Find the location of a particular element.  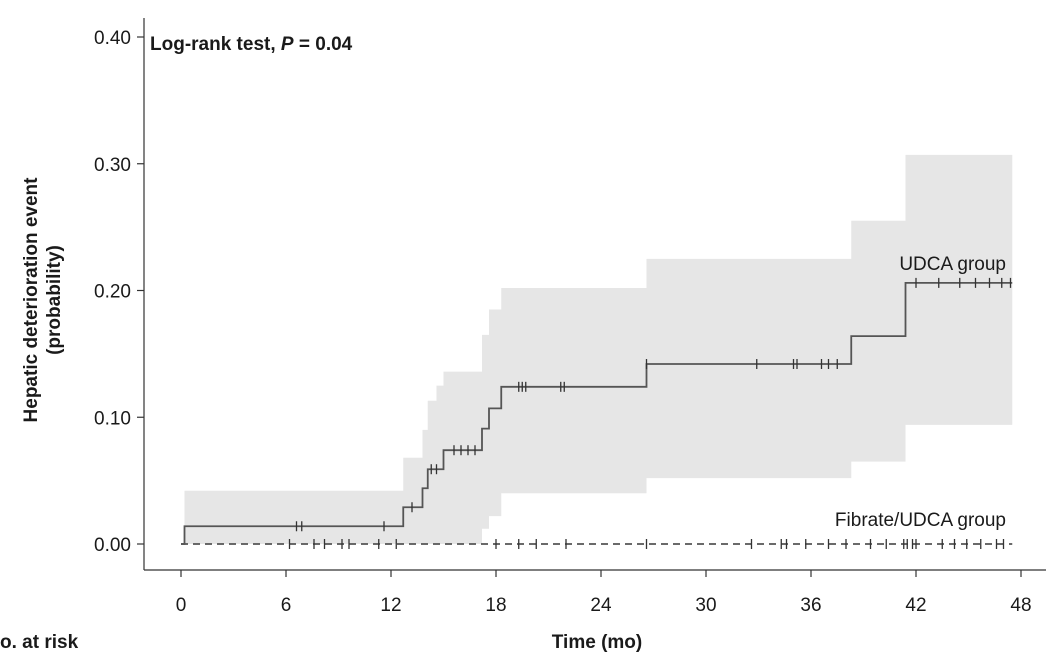

y-tick-label: 0.20 is located at coordinates (112, 292).